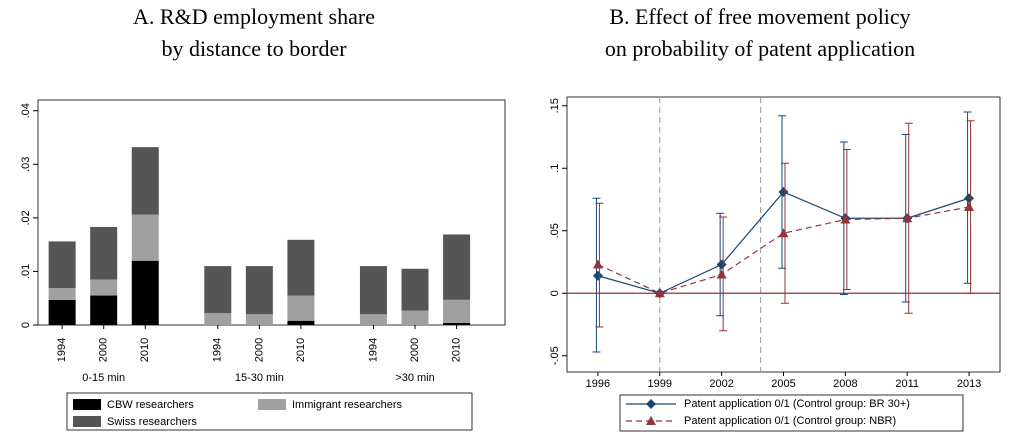  Describe the element at coordinates (26, 110) in the screenshot. I see `y-tick-label: .04` at that location.